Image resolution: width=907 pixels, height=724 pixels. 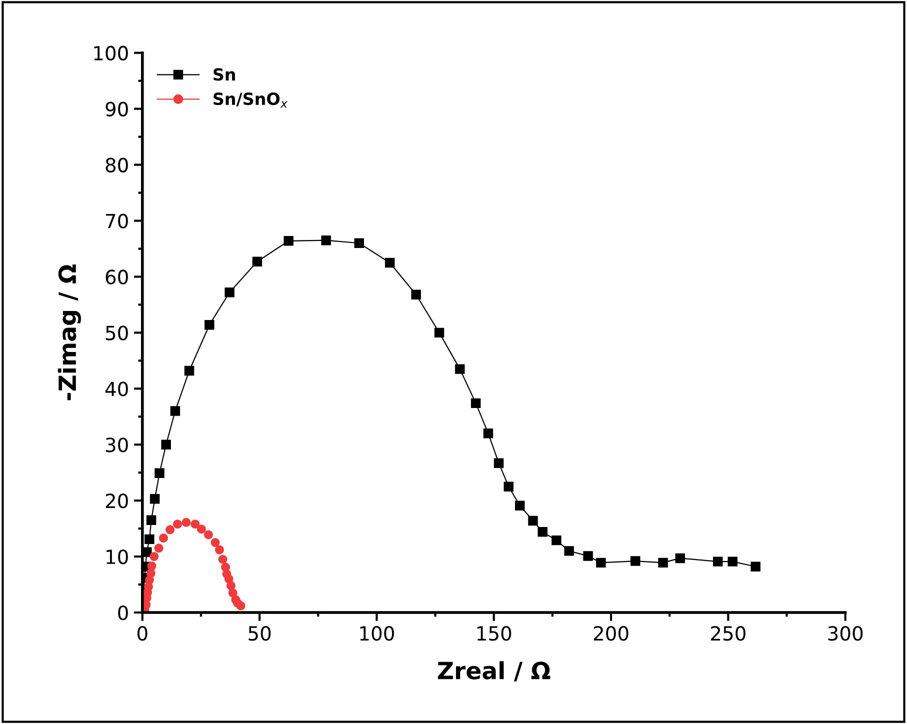 I want to click on y-tick-label: 60, so click(x=117, y=277).